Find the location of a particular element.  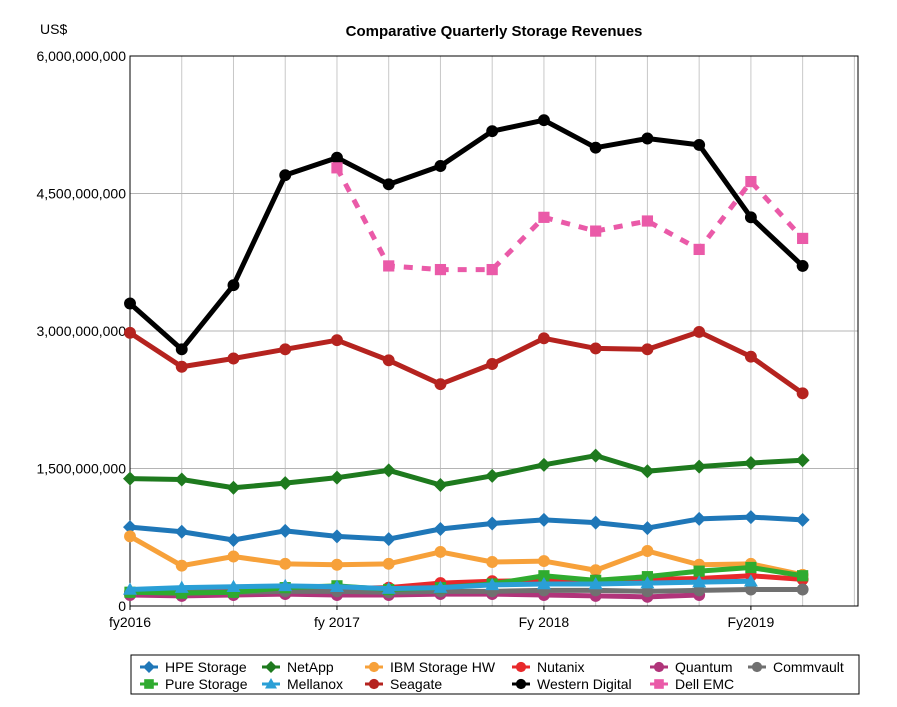

legend-label: Nutanix is located at coordinates (560, 667).